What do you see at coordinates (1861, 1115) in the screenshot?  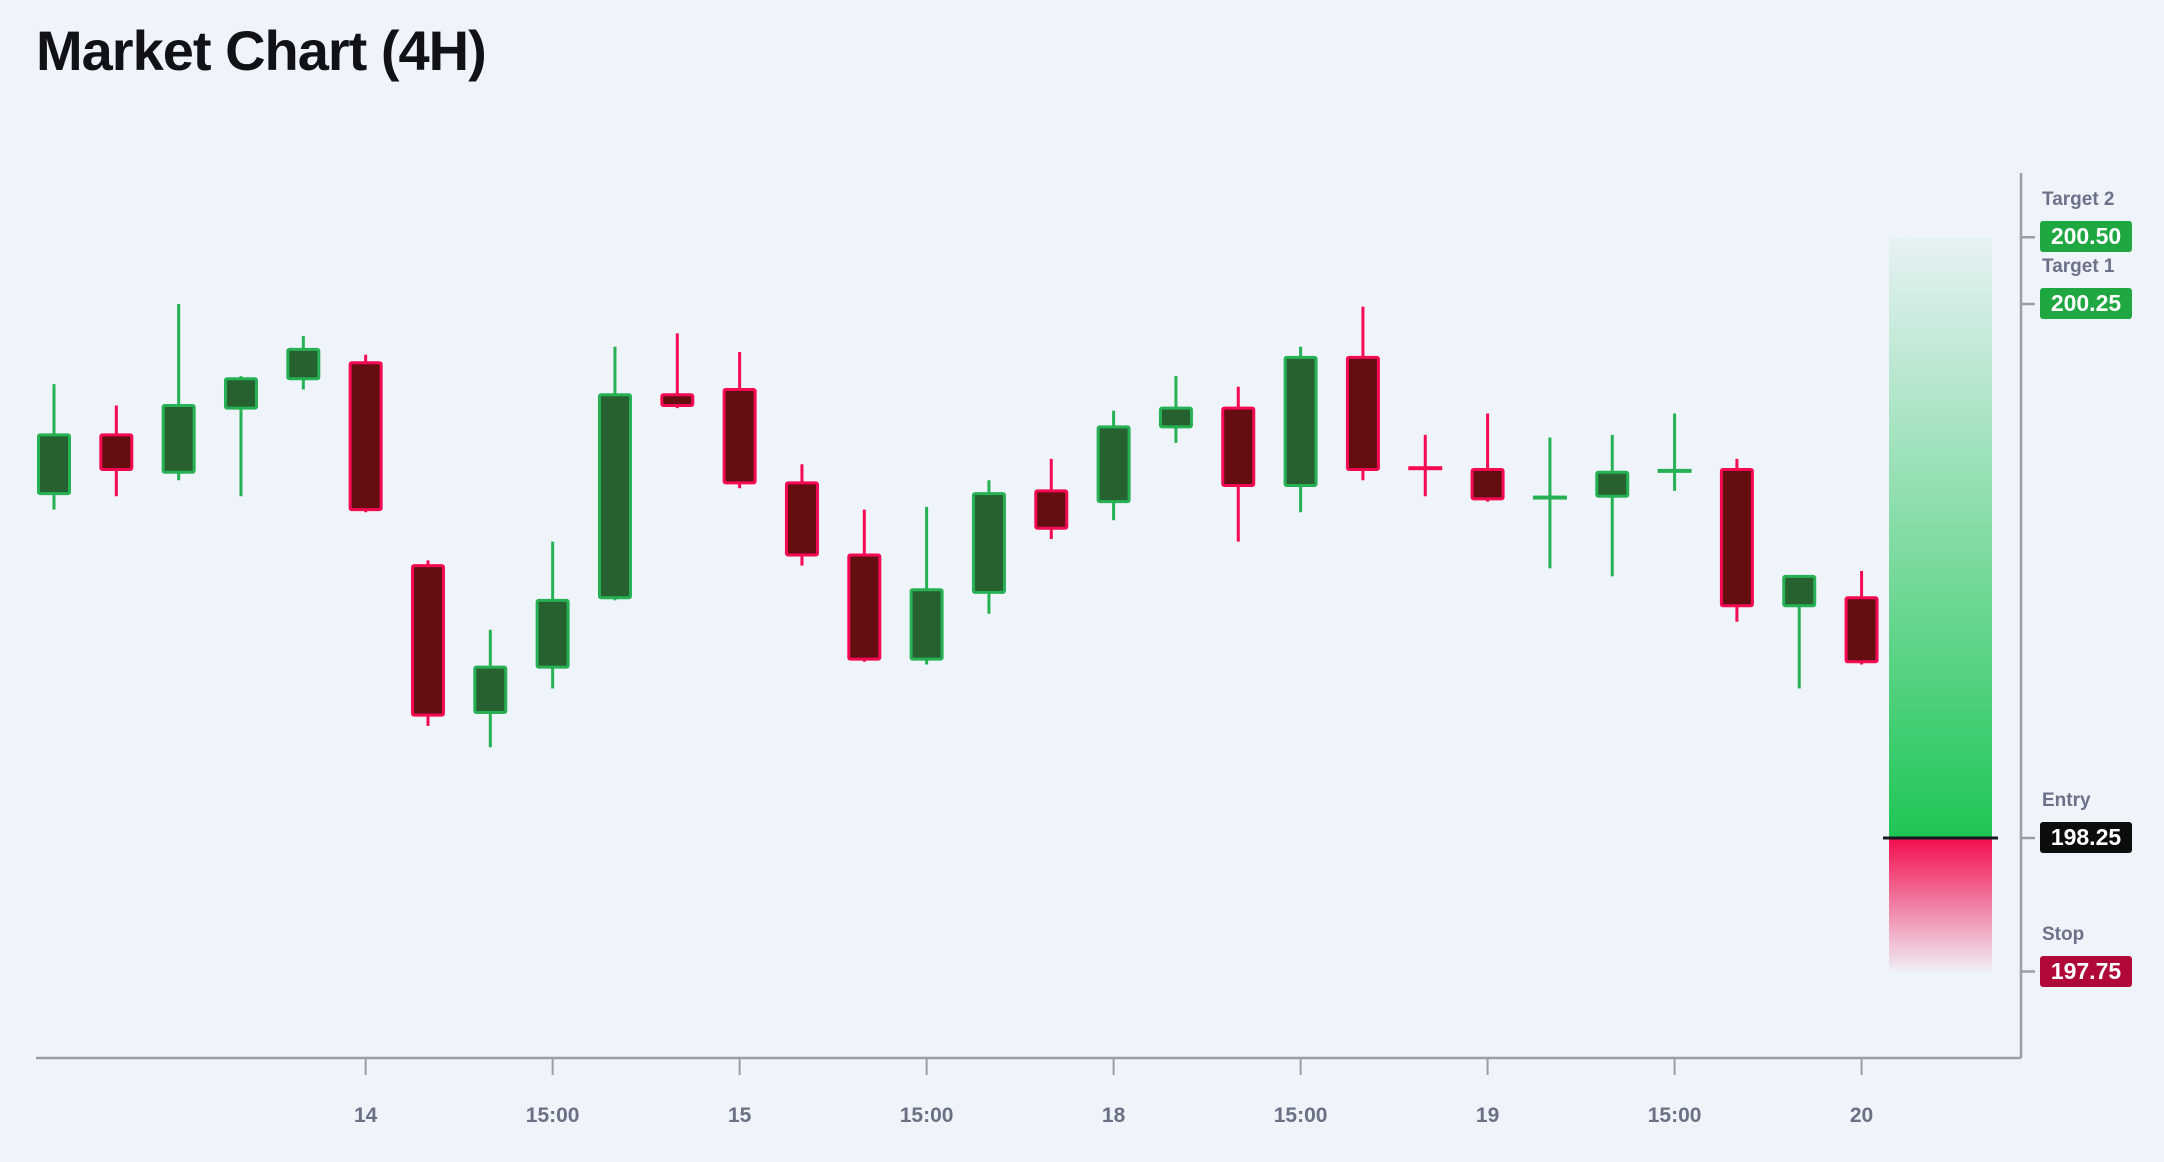 I see `x-tick-label: 20` at bounding box center [1861, 1115].